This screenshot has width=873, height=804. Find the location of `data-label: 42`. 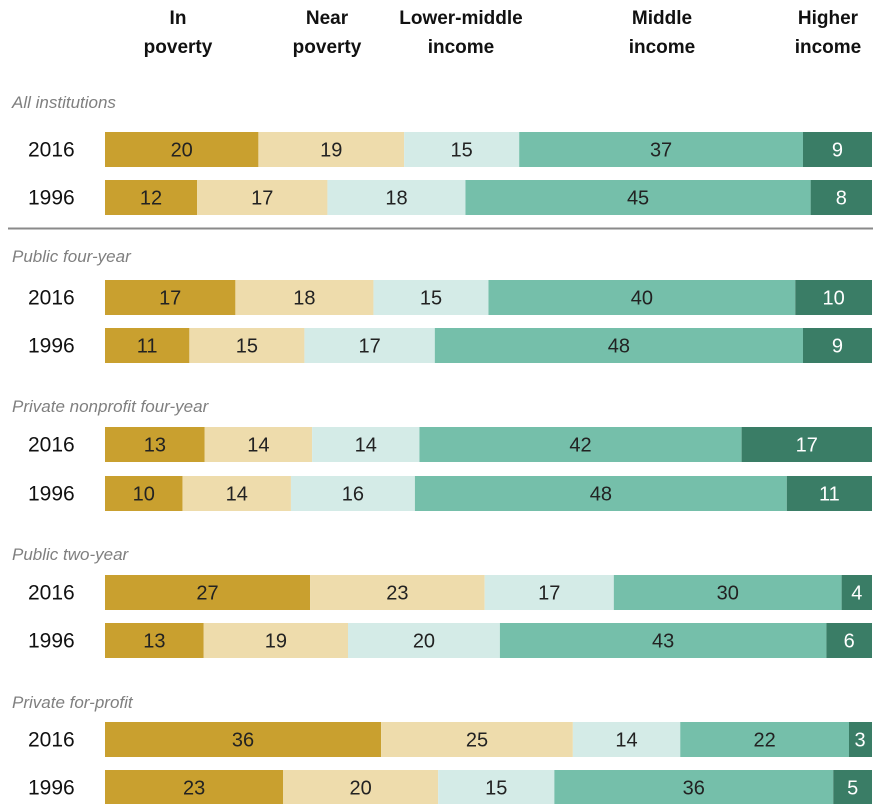

data-label: 42 is located at coordinates (580, 446).